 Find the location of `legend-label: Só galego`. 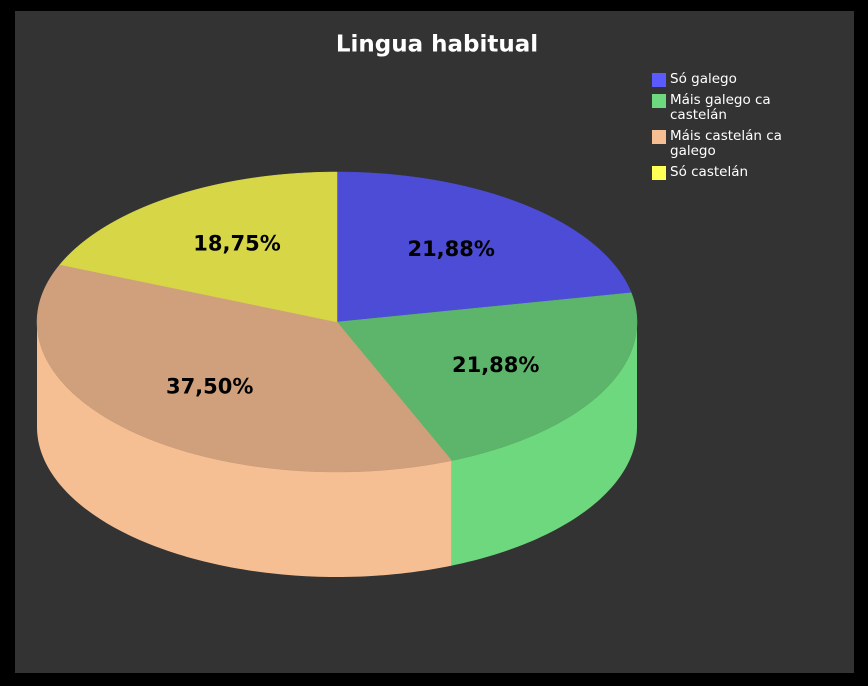

legend-label: Só galego is located at coordinates (703, 79).